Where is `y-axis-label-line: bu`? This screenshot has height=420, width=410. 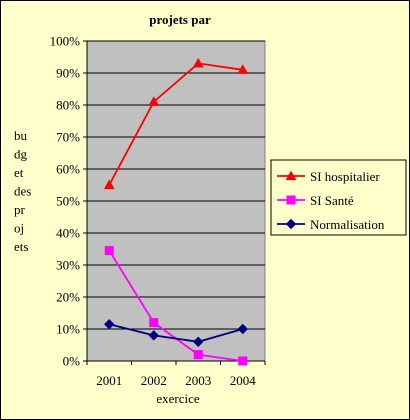 y-axis-label-line: bu is located at coordinates (21, 135).